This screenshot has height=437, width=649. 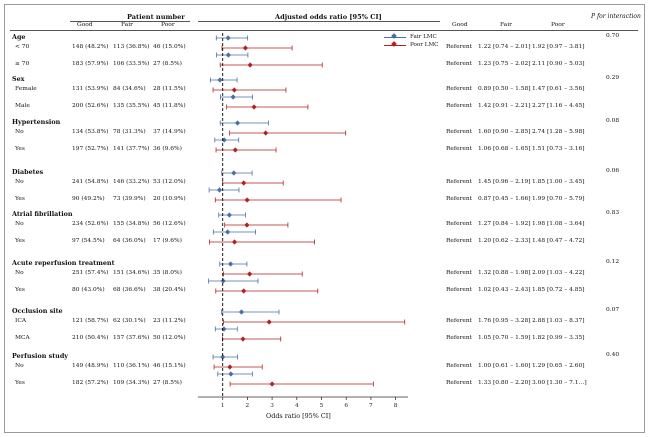 What do you see at coordinates (613, 171) in the screenshot?
I see `p-interaction-value: 0.06` at bounding box center [613, 171].